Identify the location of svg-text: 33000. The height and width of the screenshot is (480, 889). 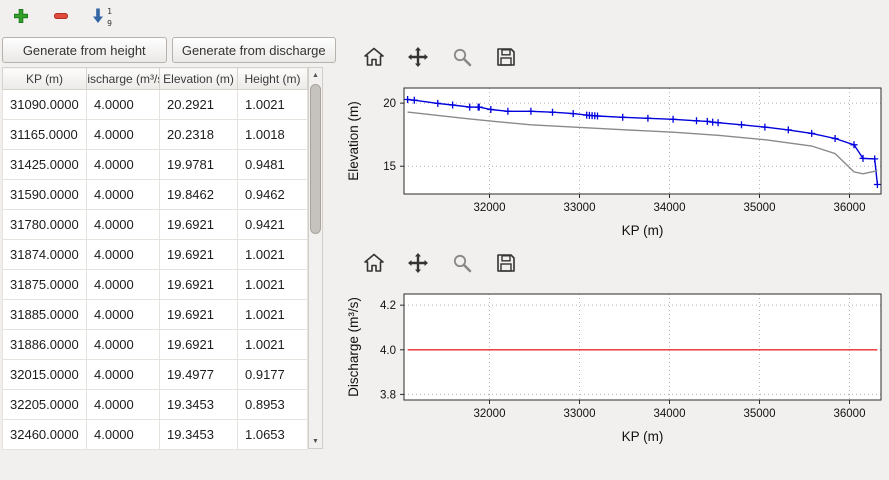
(580, 414).